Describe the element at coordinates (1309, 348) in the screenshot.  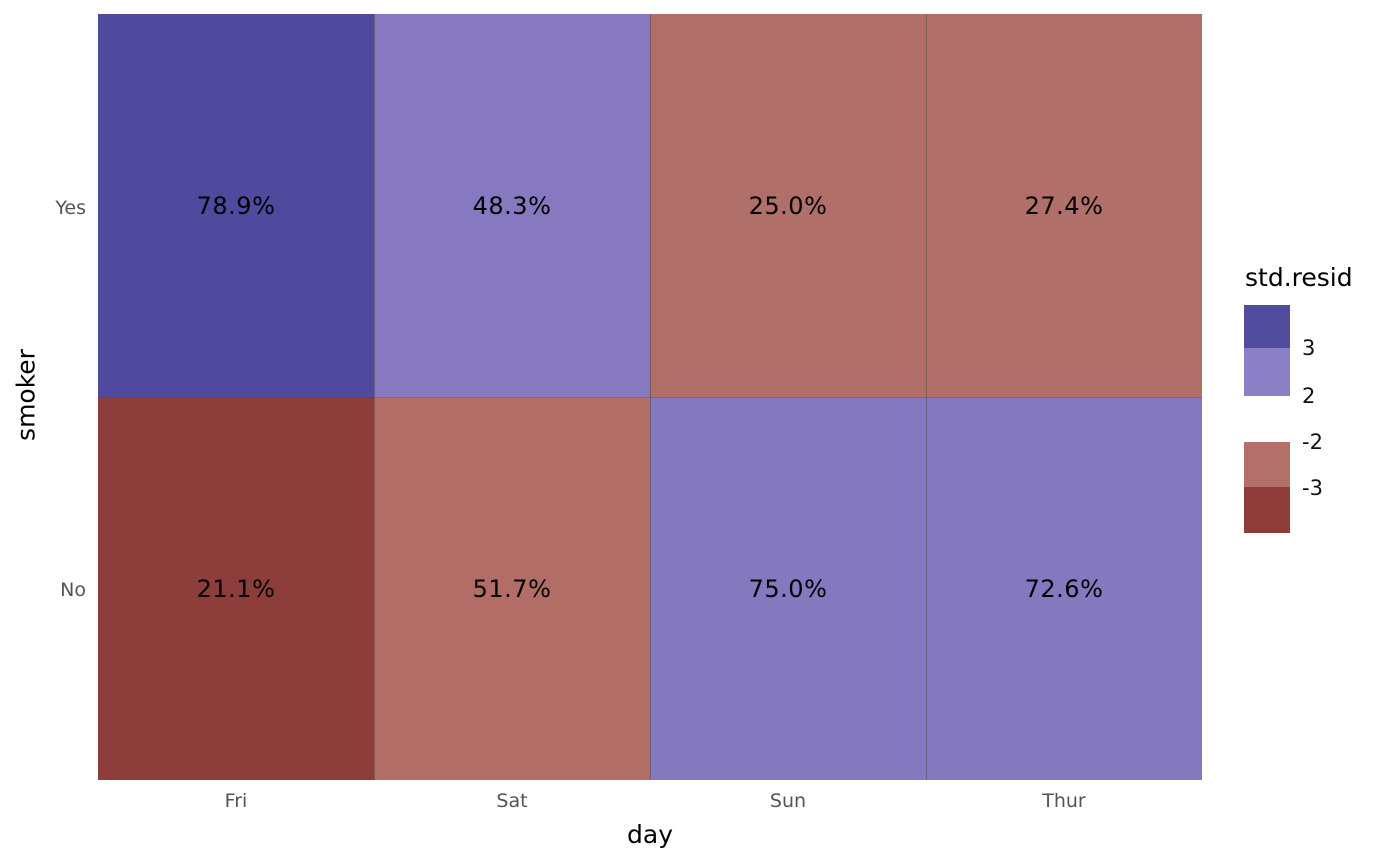
I see `legend-break-3: 3` at that location.